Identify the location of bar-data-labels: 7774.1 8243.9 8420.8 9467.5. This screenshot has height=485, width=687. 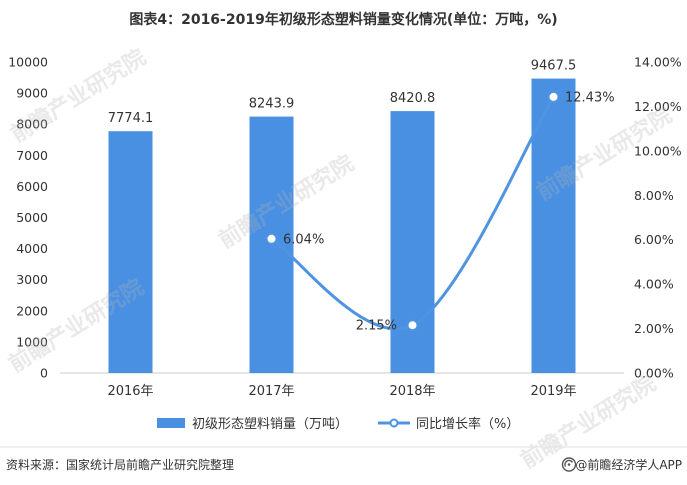
(342, 93).